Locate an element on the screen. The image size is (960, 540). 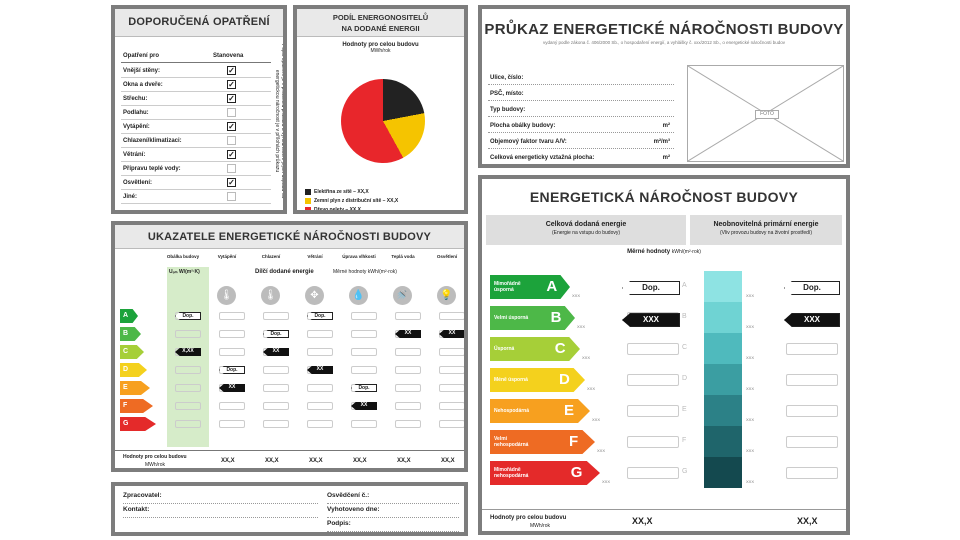
energy-carriers-unit: MWh/rok is located at coordinates (380, 51).